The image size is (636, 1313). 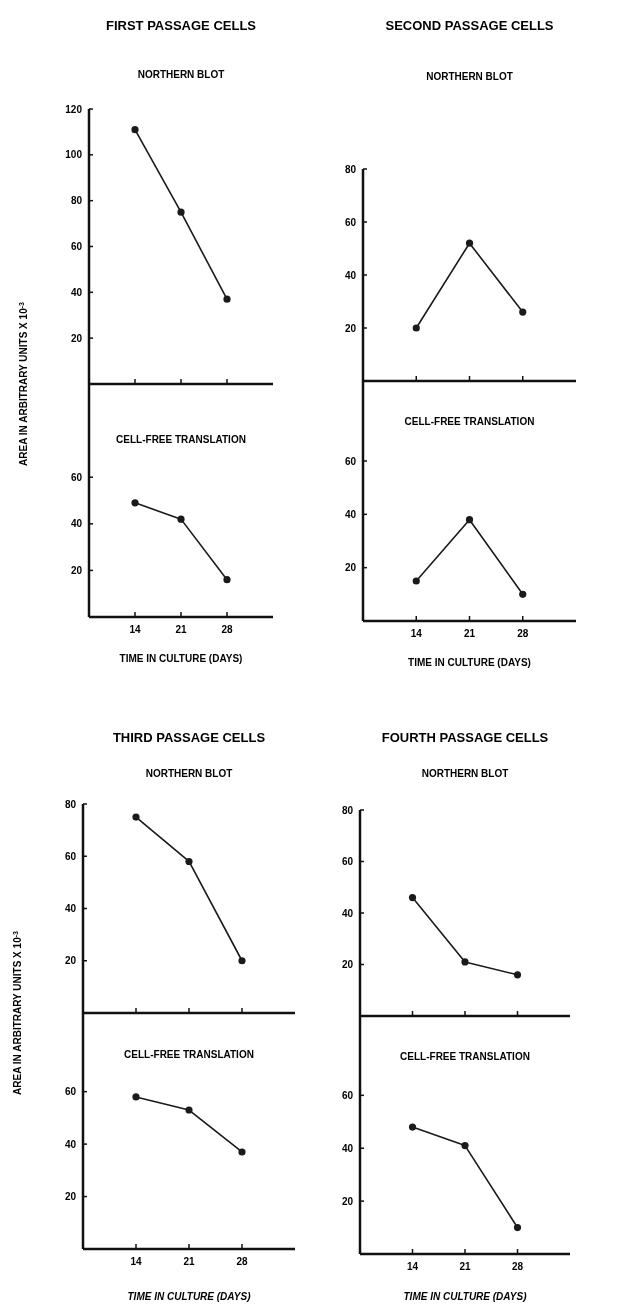 I want to click on chart-title: FOURTH PASSAGE CELLS, so click(x=465, y=737).